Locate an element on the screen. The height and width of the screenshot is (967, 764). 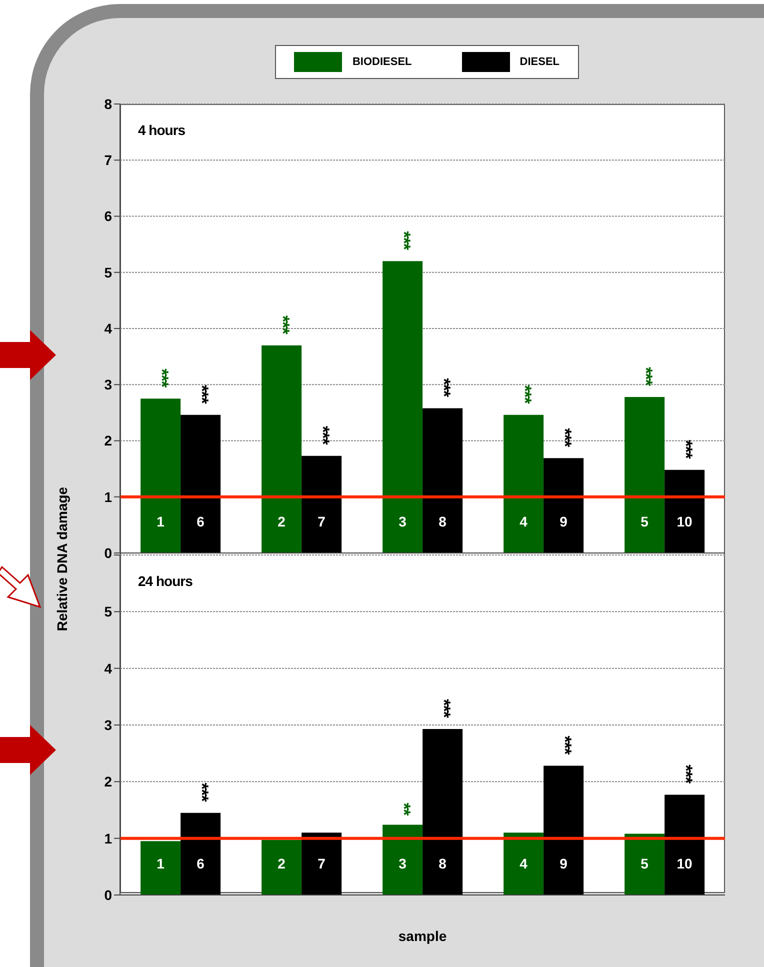
x-axis-title: sample is located at coordinates (422, 936).